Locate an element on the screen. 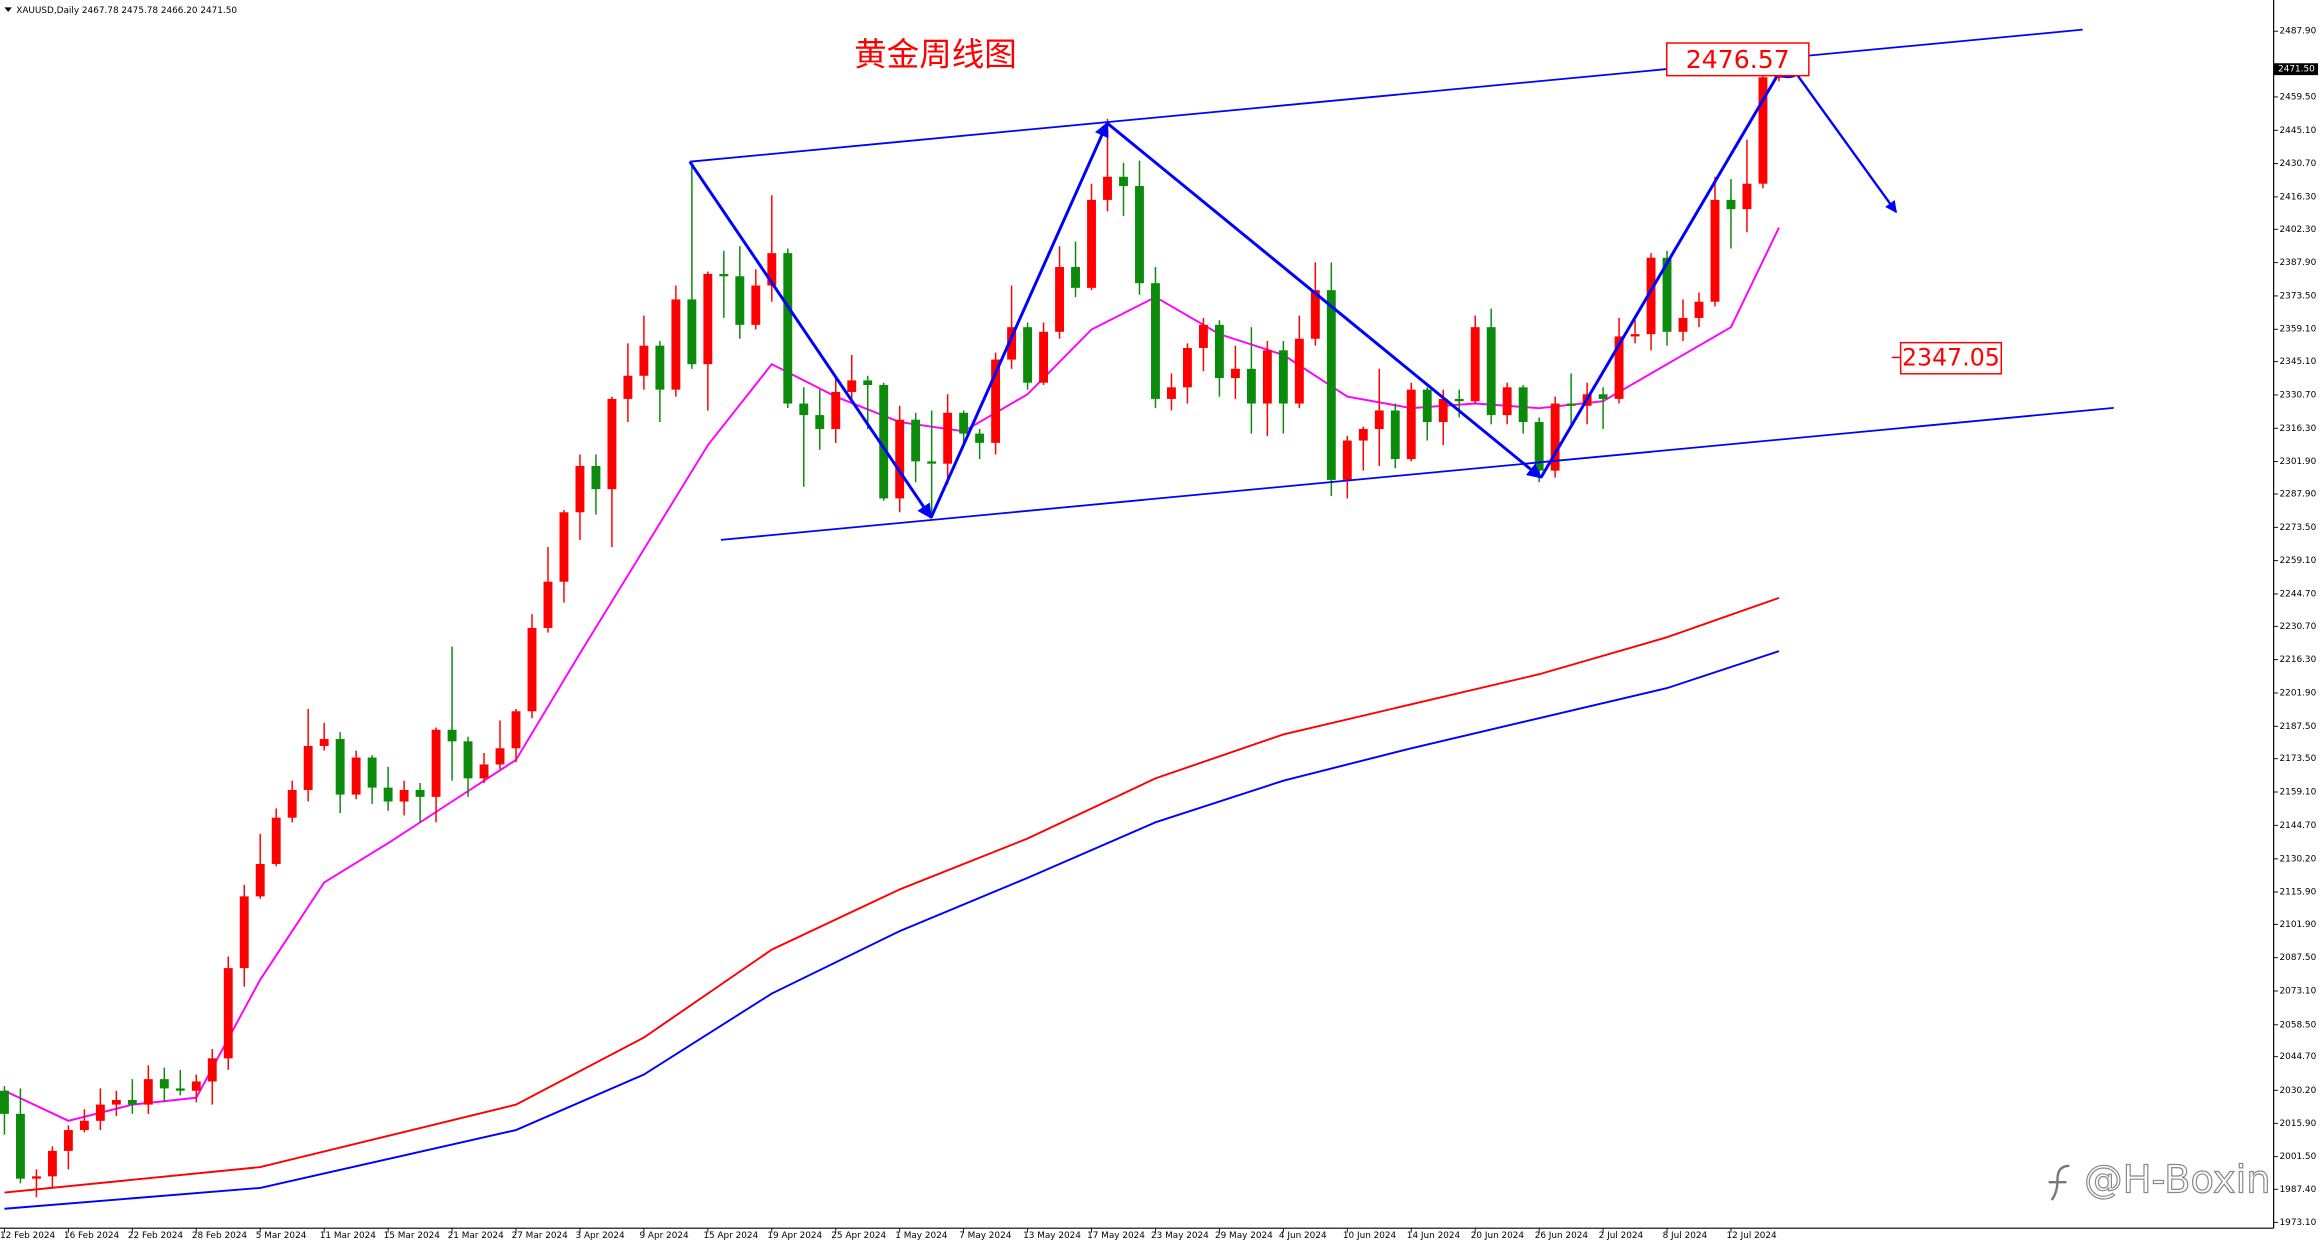  x-tick-label: 15 Mar 2024 is located at coordinates (412, 1236).